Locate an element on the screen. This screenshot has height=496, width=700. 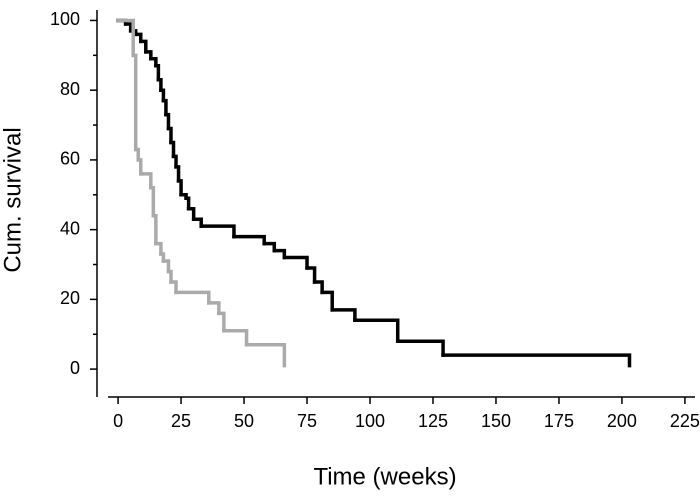
y-tick-label: 60 is located at coordinates (70, 159).